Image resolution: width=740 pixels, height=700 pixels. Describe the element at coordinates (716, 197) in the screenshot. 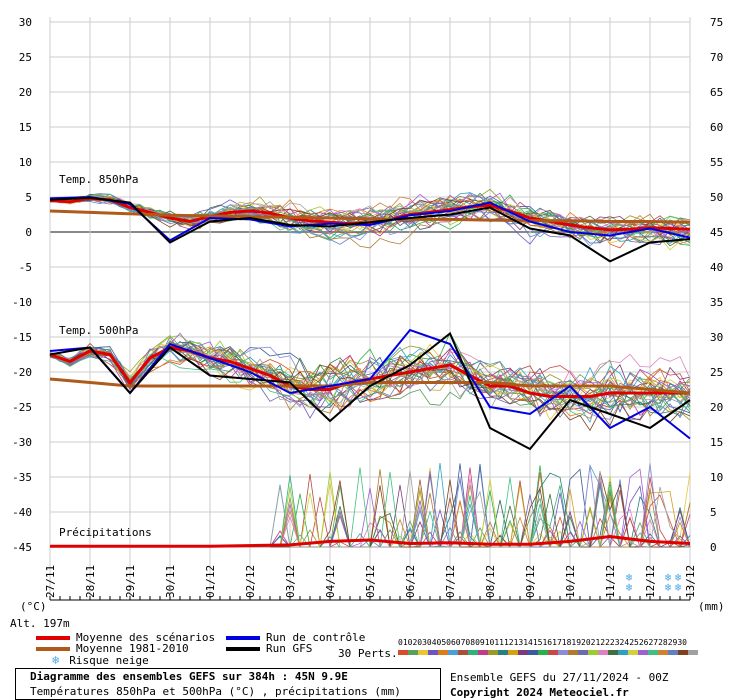

I see `right-tick-label: 50` at that location.